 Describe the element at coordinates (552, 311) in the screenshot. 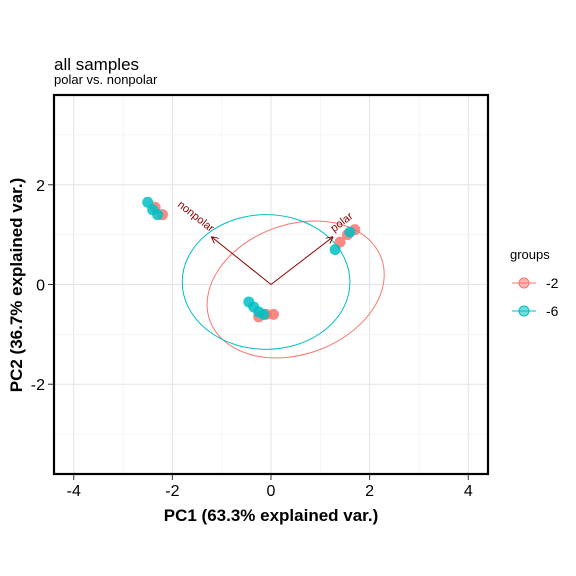

I see `legend-label--6: -6` at that location.